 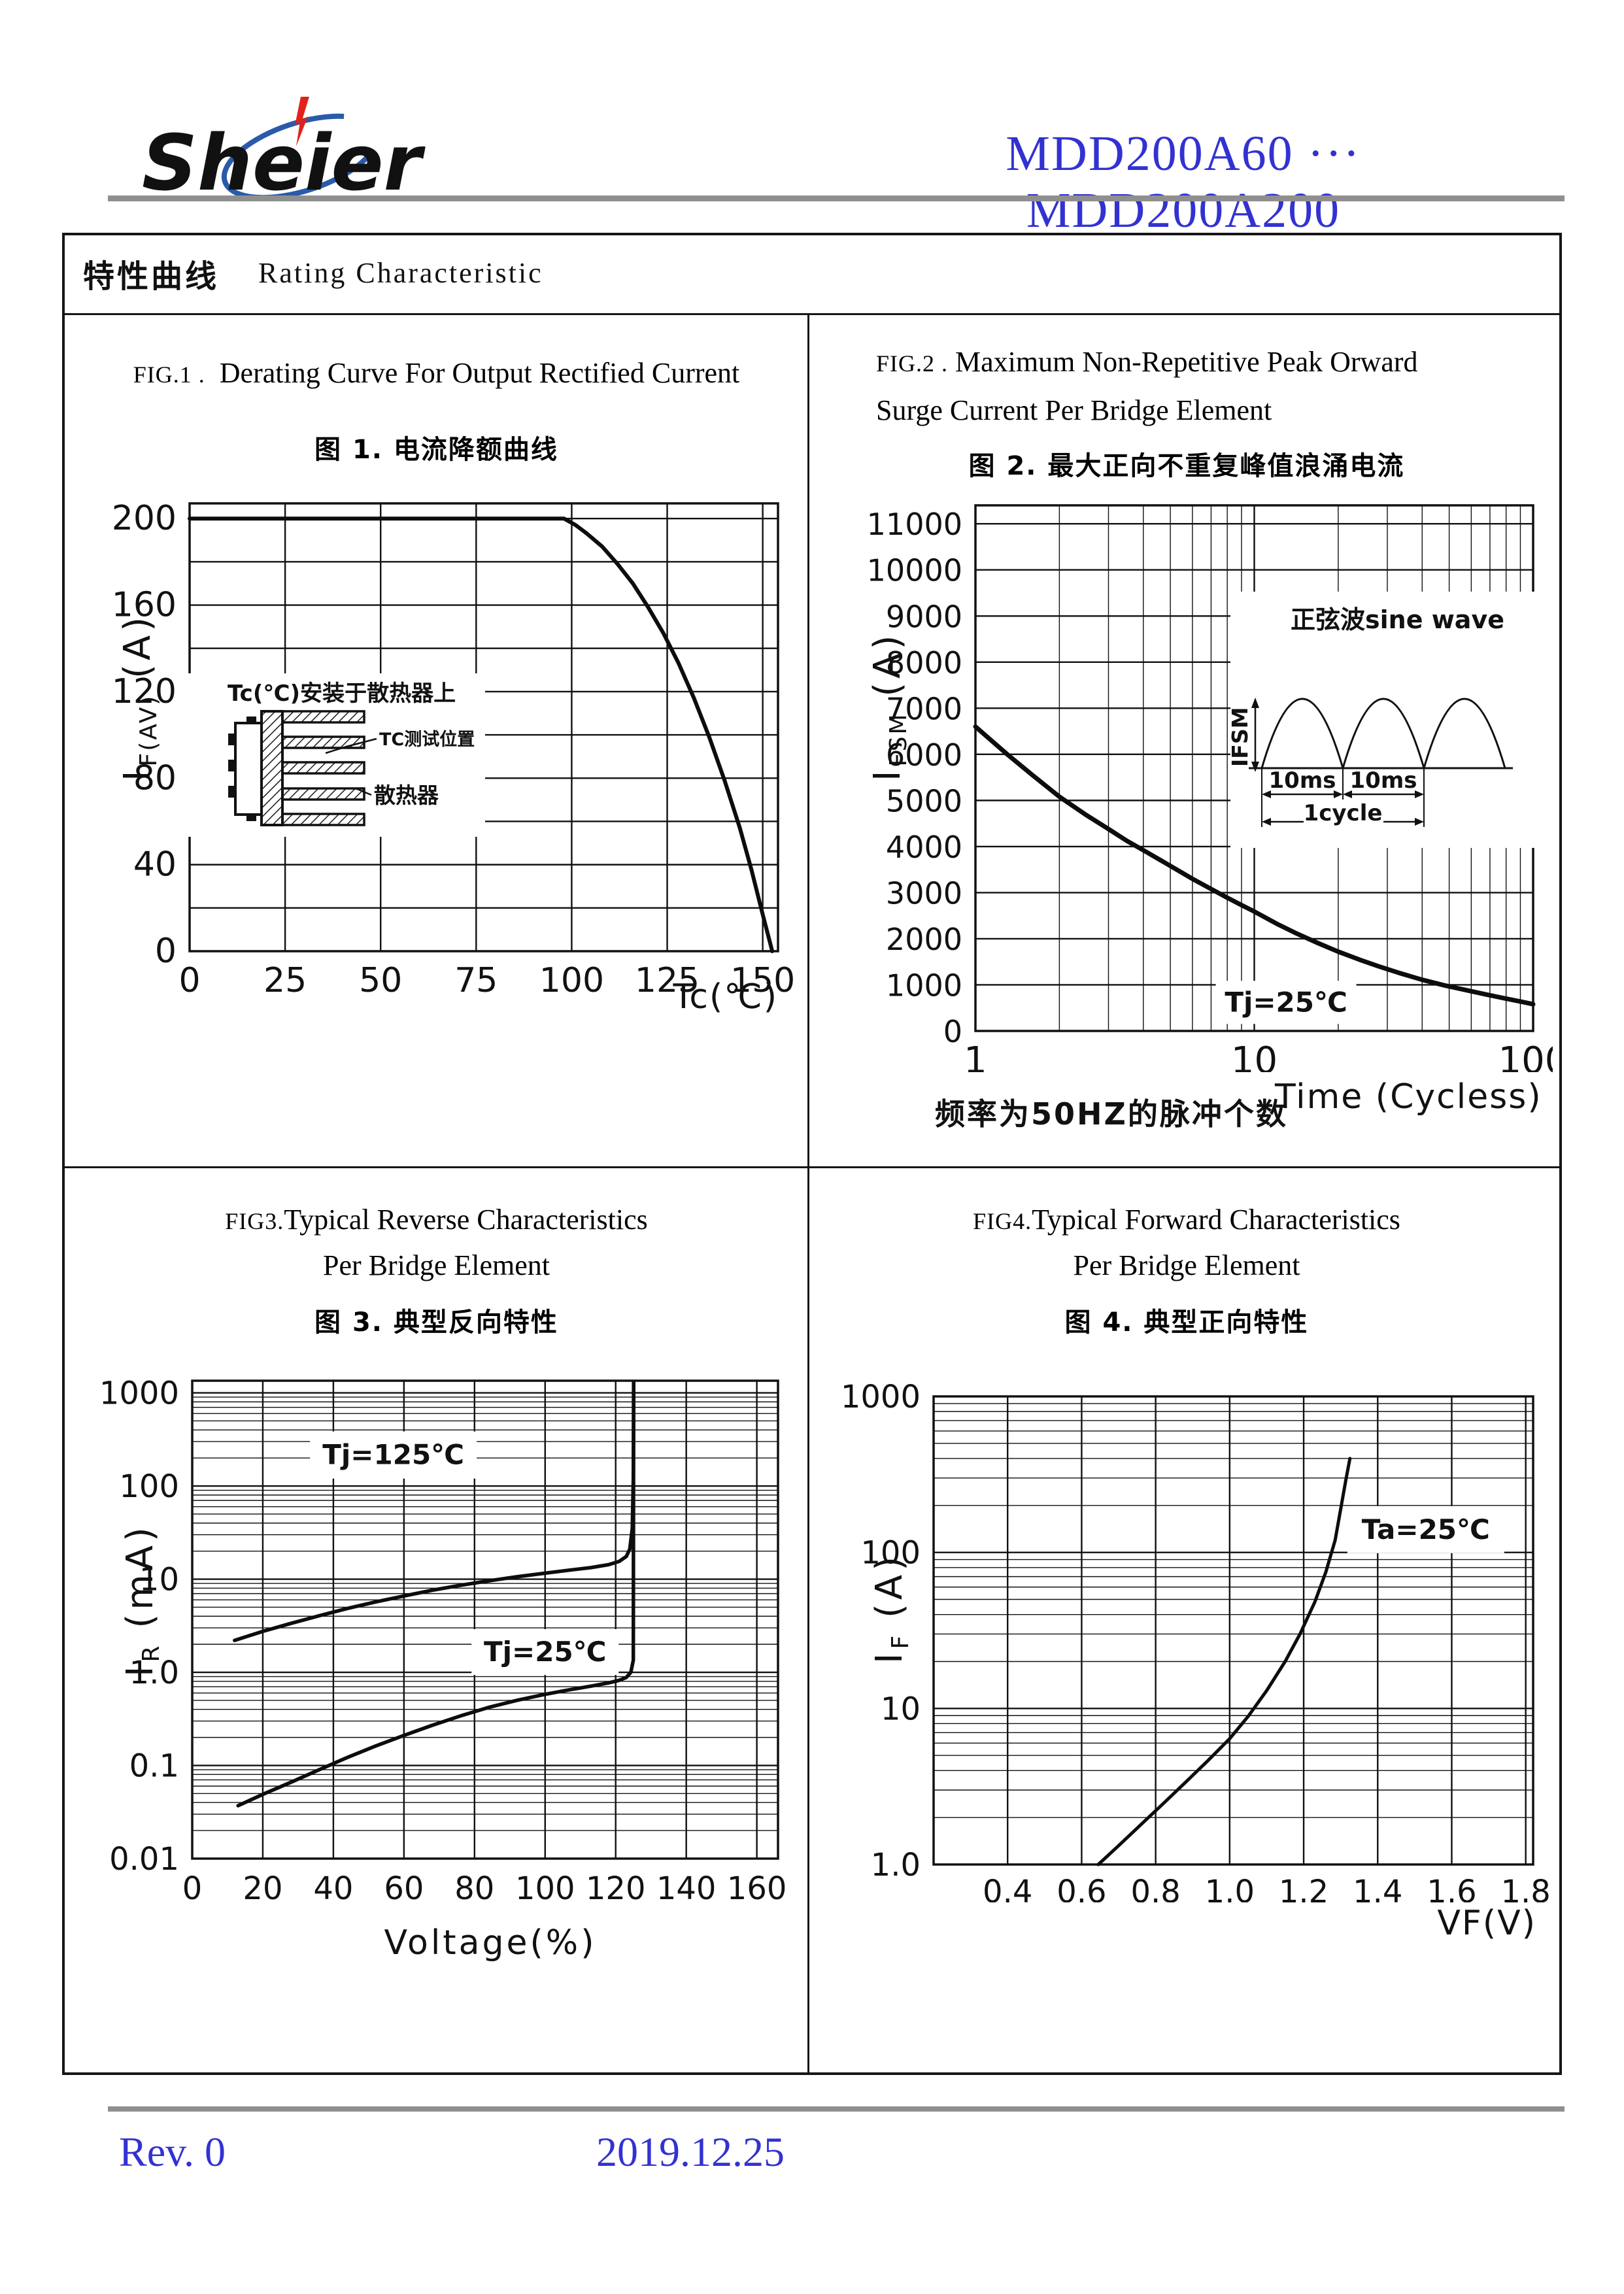 I want to click on fig3-title-en-line2: Per Bridge Element, so click(x=436, y=1265).